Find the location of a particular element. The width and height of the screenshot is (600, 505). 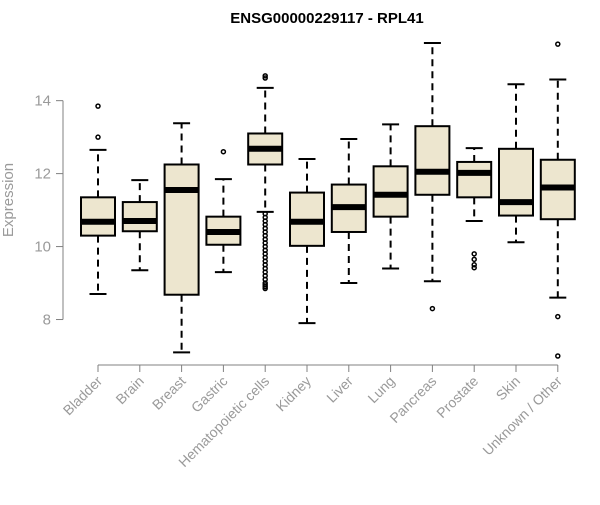

x-tick-label: Breast is located at coordinates (169, 393).